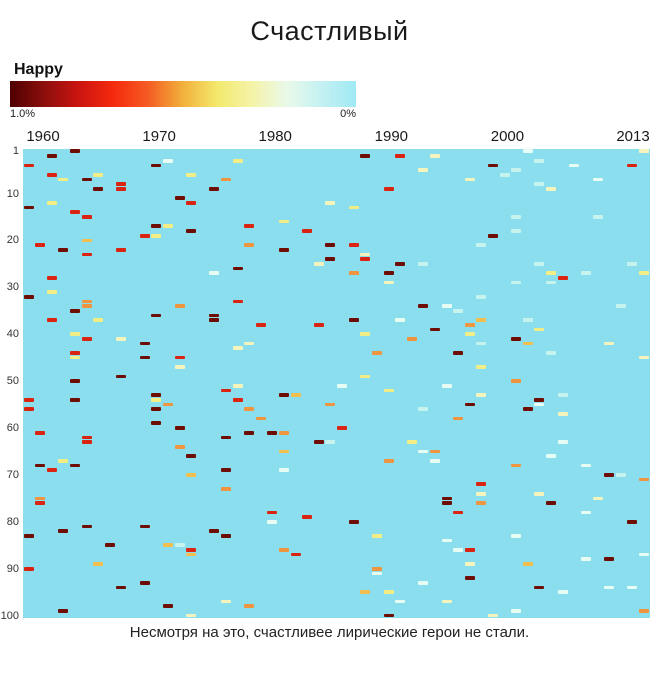  Describe the element at coordinates (633, 136) in the screenshot. I see `x-tick-label: 2013` at that location.